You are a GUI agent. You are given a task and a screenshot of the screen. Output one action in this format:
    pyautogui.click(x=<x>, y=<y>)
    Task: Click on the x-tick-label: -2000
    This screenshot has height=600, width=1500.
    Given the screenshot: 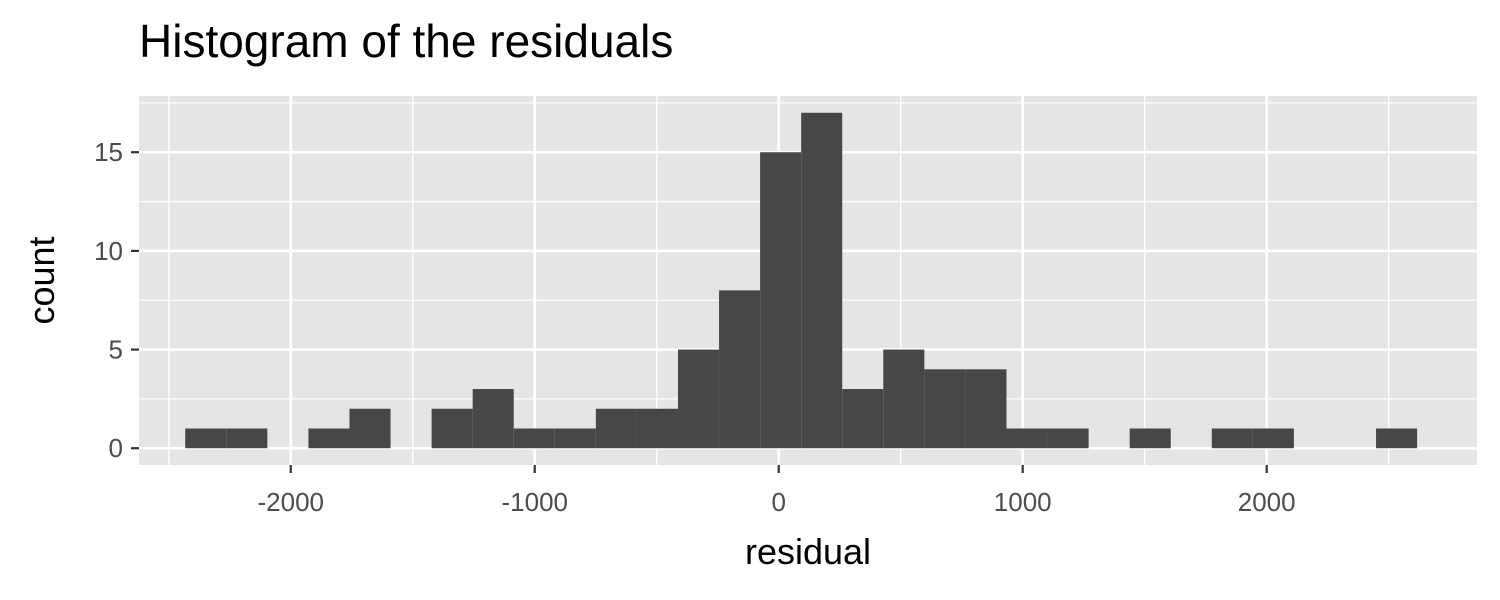 What is the action you would take?
    pyautogui.click(x=291, y=502)
    